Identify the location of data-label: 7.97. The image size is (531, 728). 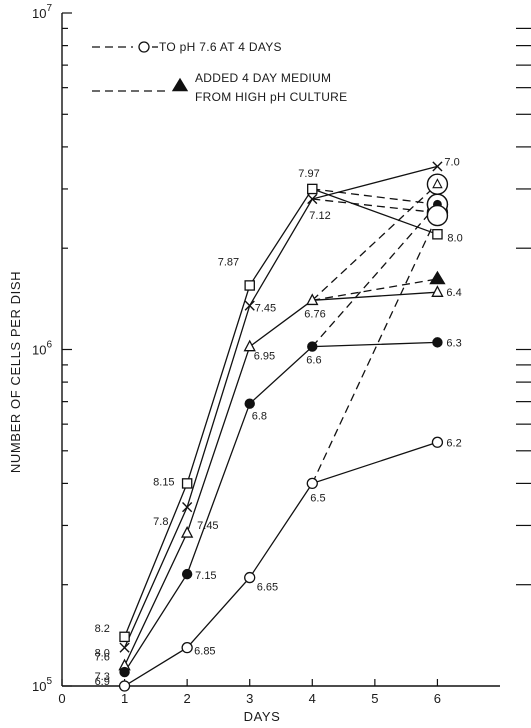
(308, 174).